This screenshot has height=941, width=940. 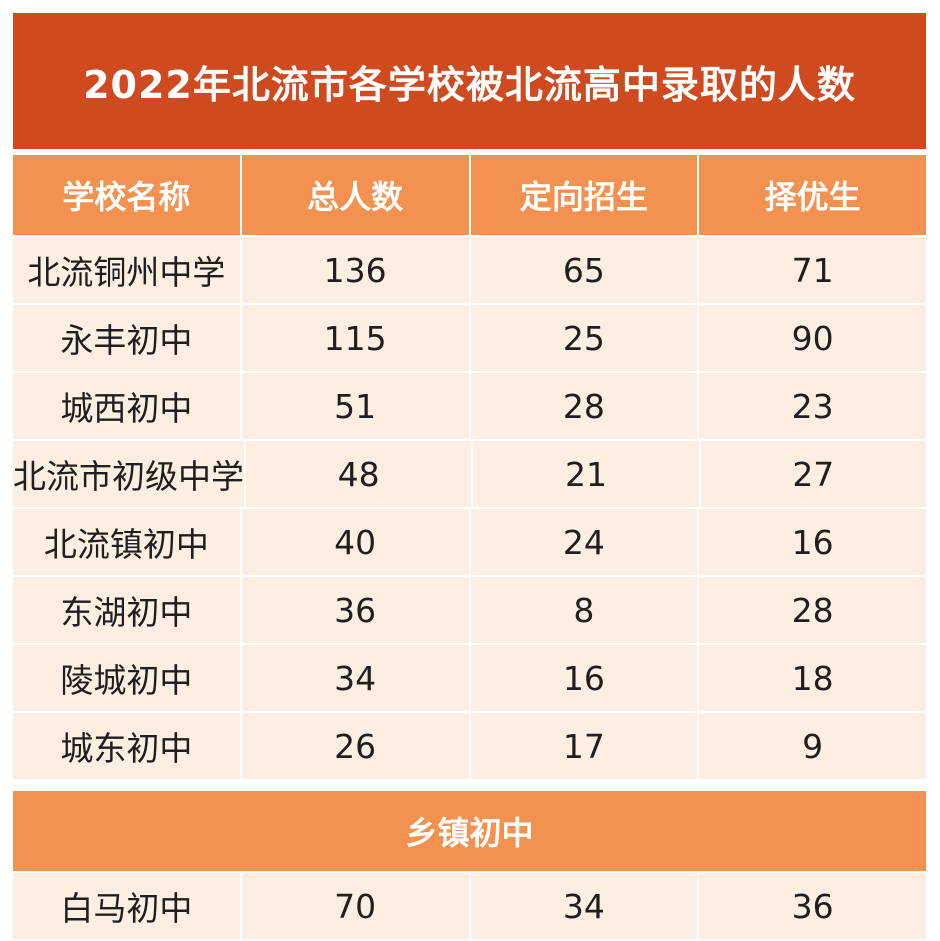 What do you see at coordinates (126, 746) in the screenshot?
I see `cell-school: 城东初中` at bounding box center [126, 746].